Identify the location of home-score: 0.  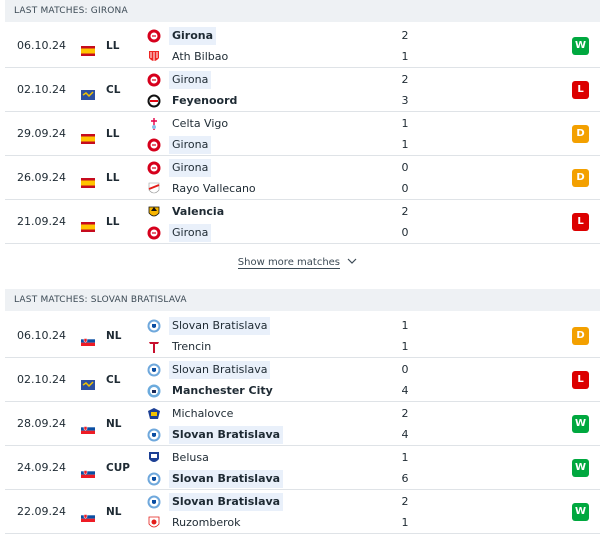
(405, 369).